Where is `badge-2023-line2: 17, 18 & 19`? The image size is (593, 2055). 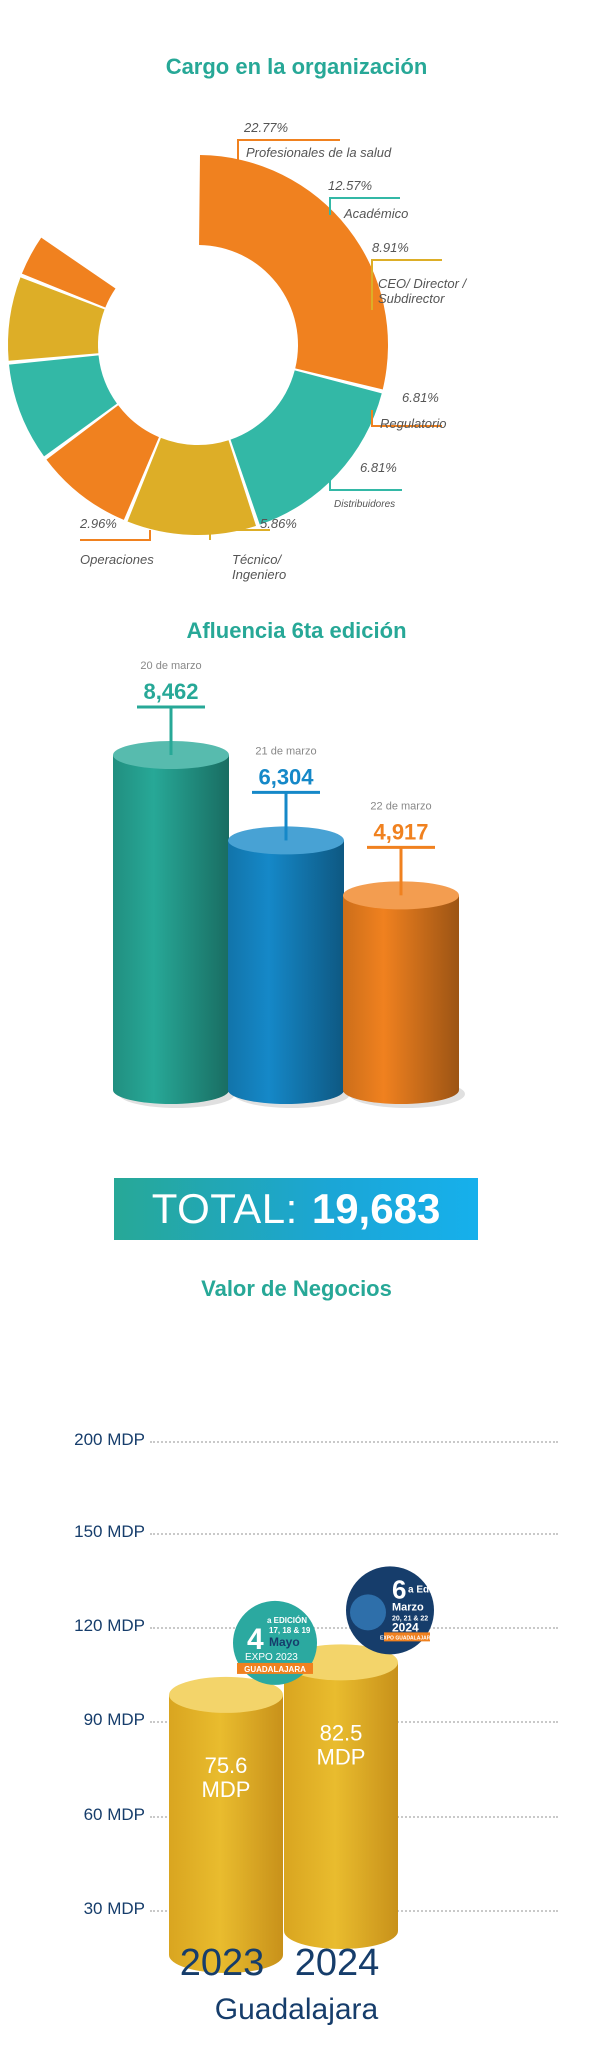
badge-2023-line2: 17, 18 & 19 is located at coordinates (290, 1630).